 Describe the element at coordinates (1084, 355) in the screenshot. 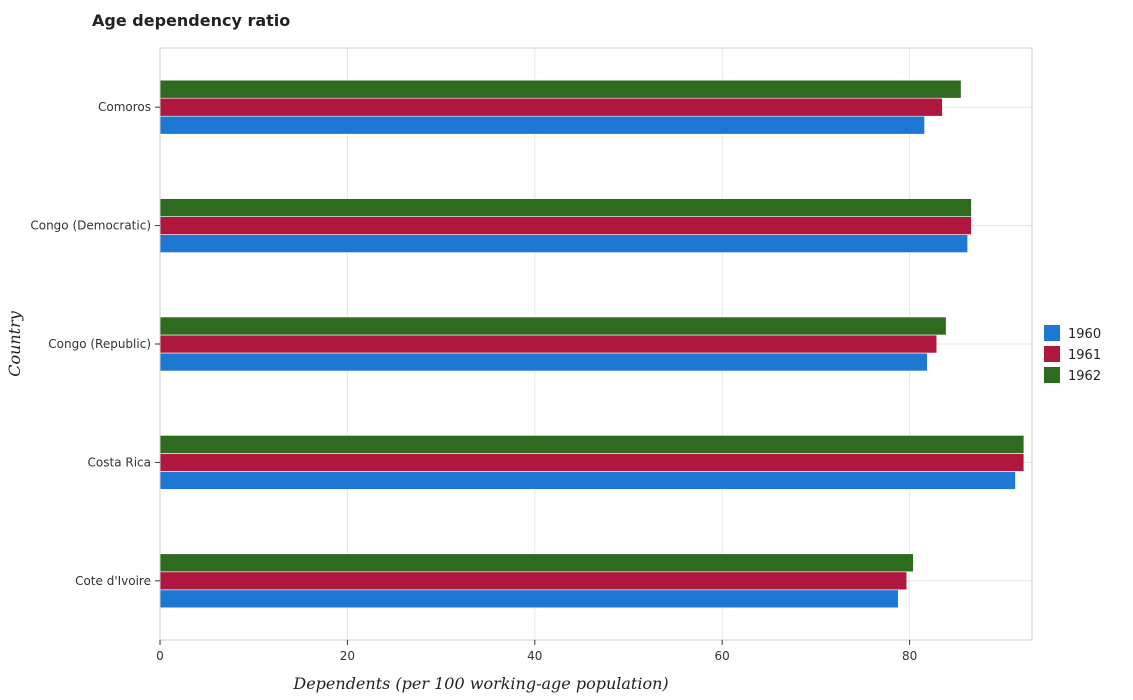

I see `legend-label-1961: 1961` at that location.